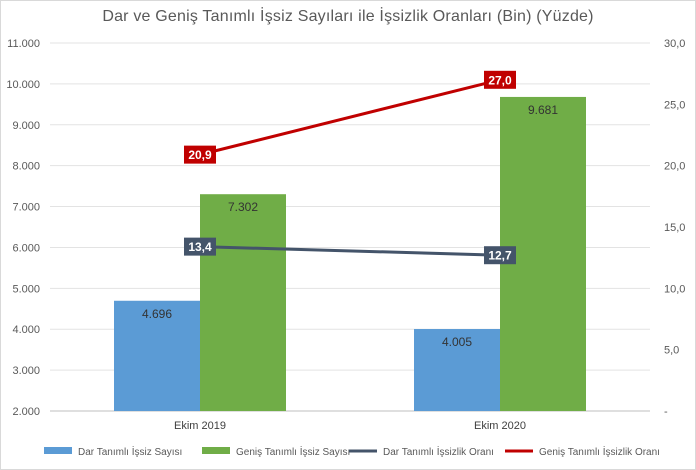 The height and width of the screenshot is (470, 696). What do you see at coordinates (500, 426) in the screenshot?
I see `x-category-label: Ekim 2020` at bounding box center [500, 426].